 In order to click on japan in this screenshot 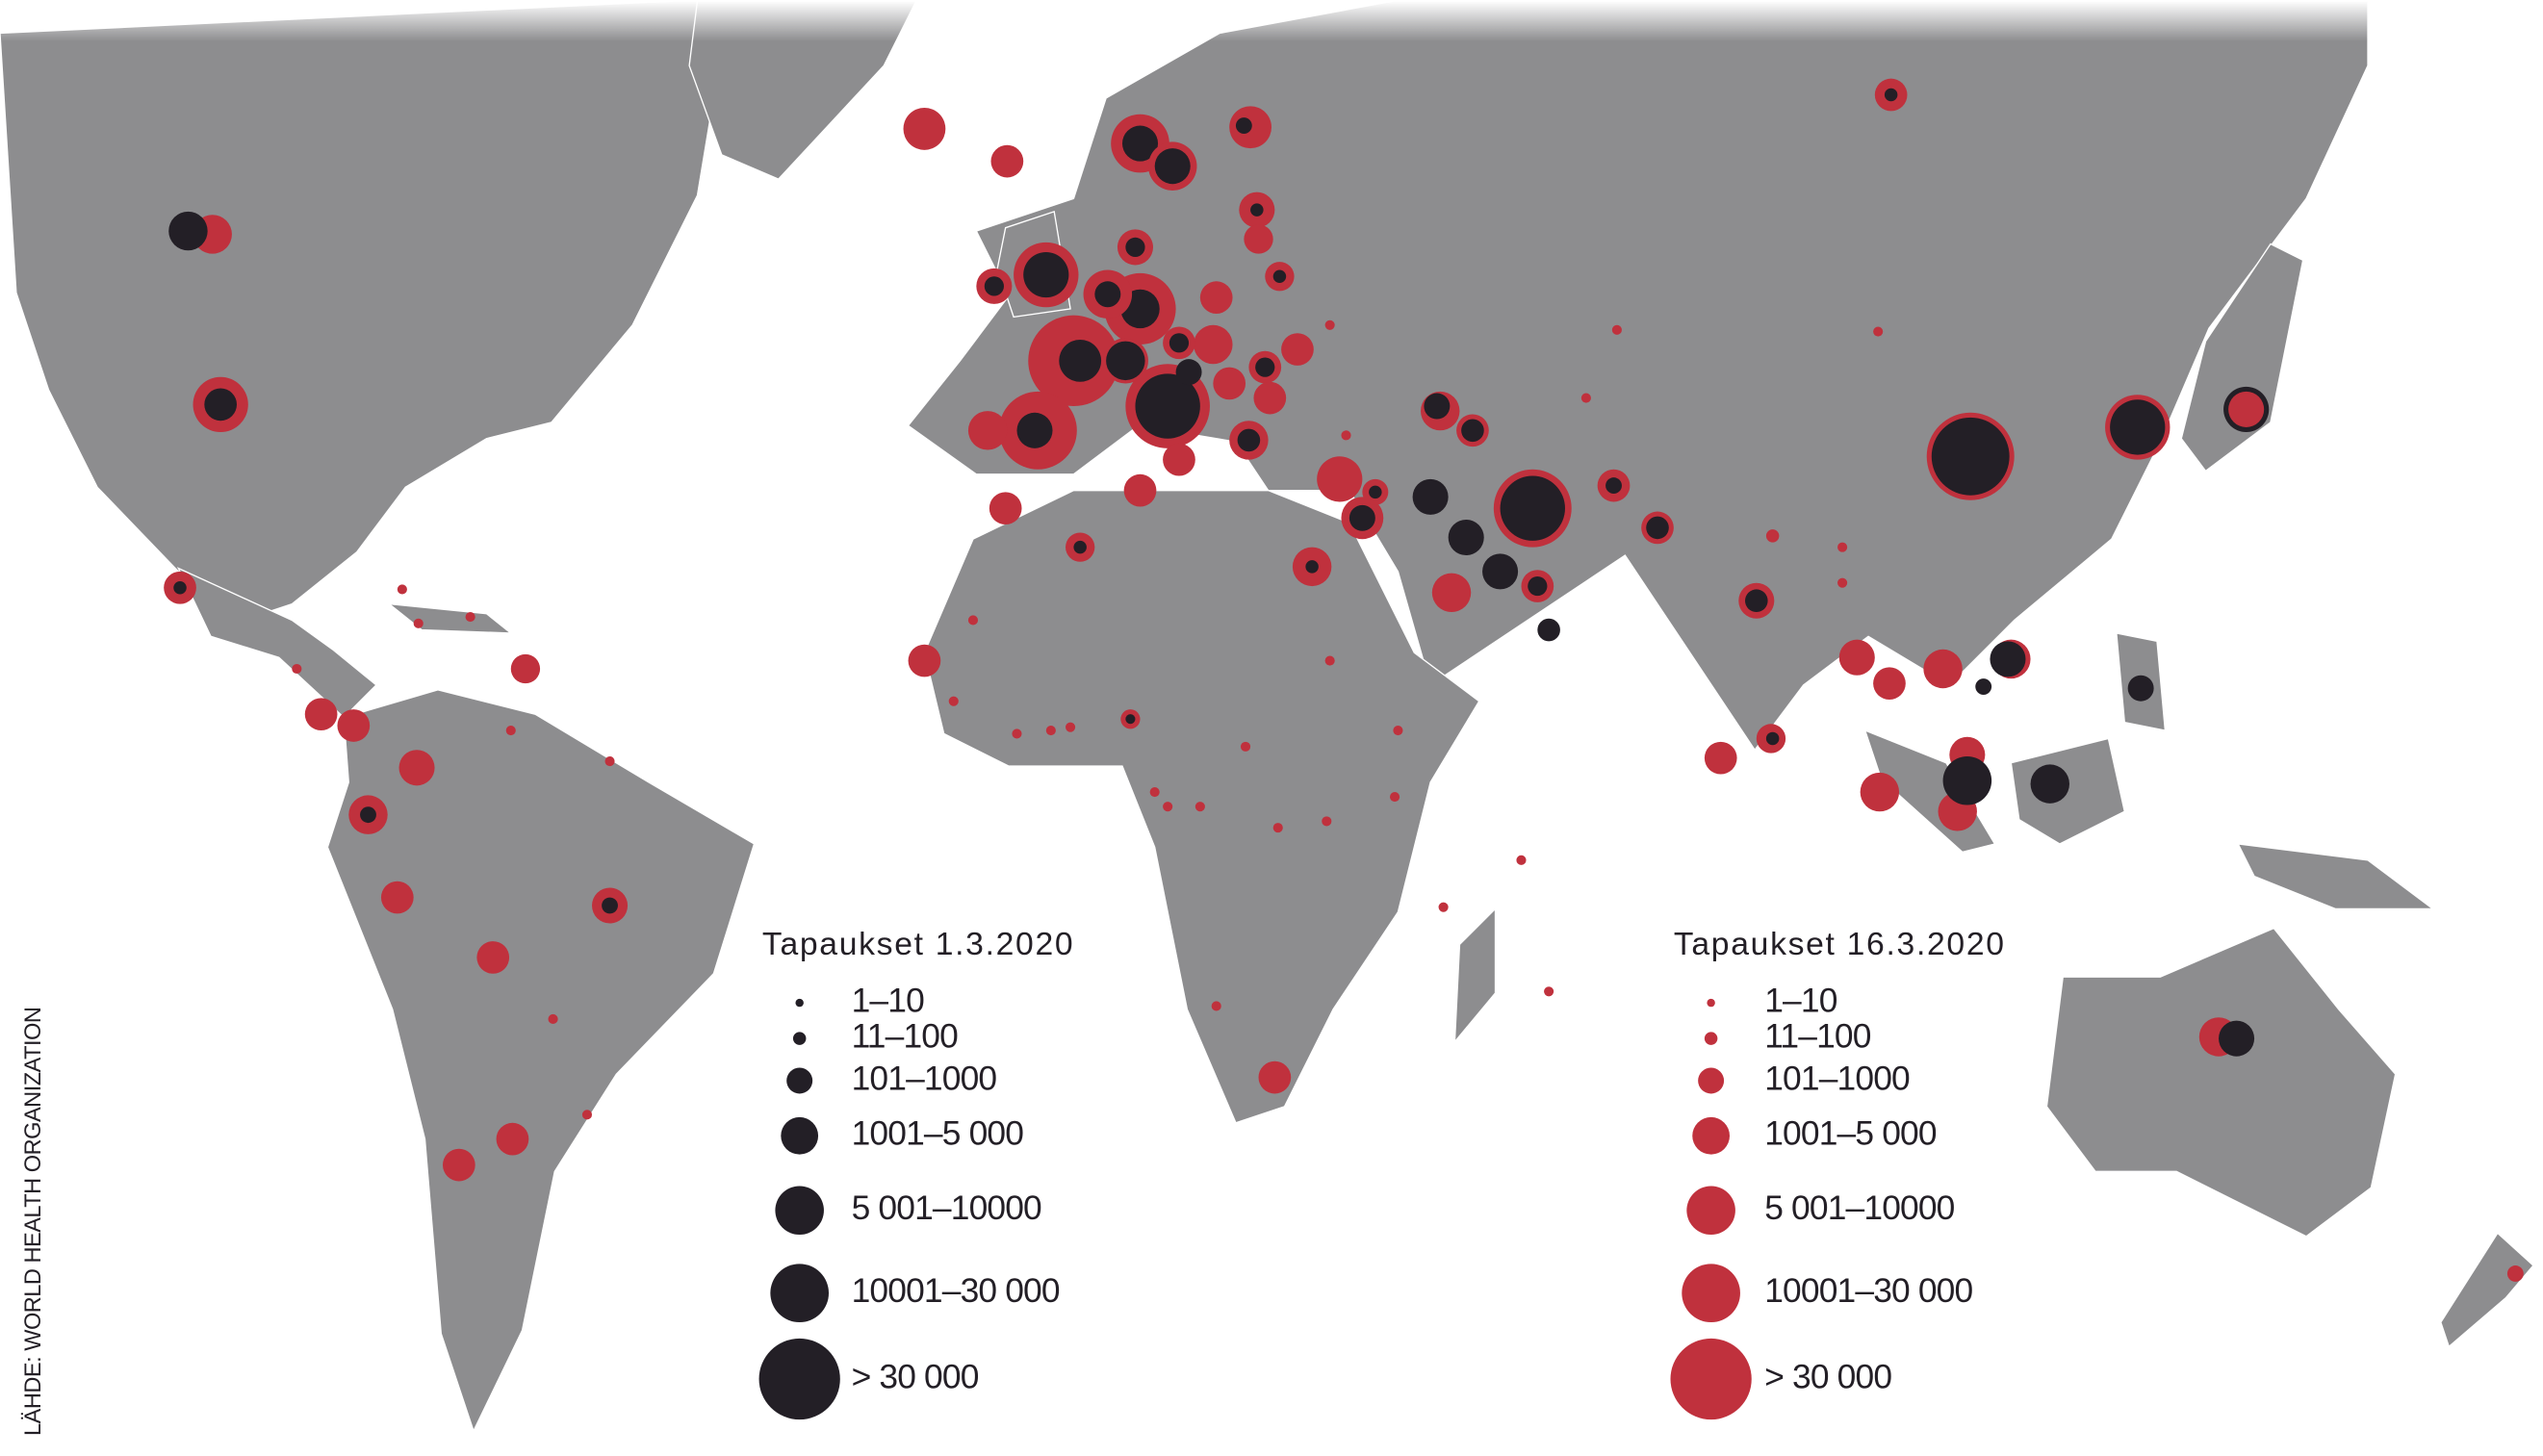, I will do `click(2242, 358)`.